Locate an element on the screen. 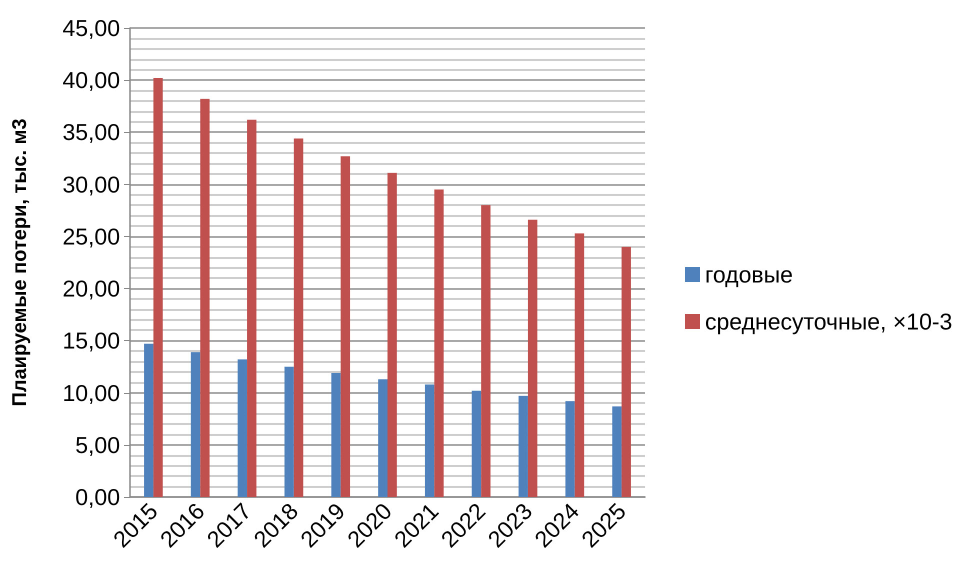 Image resolution: width=963 pixels, height=568 pixels. y-tick-label: 10,00 is located at coordinates (91, 393).